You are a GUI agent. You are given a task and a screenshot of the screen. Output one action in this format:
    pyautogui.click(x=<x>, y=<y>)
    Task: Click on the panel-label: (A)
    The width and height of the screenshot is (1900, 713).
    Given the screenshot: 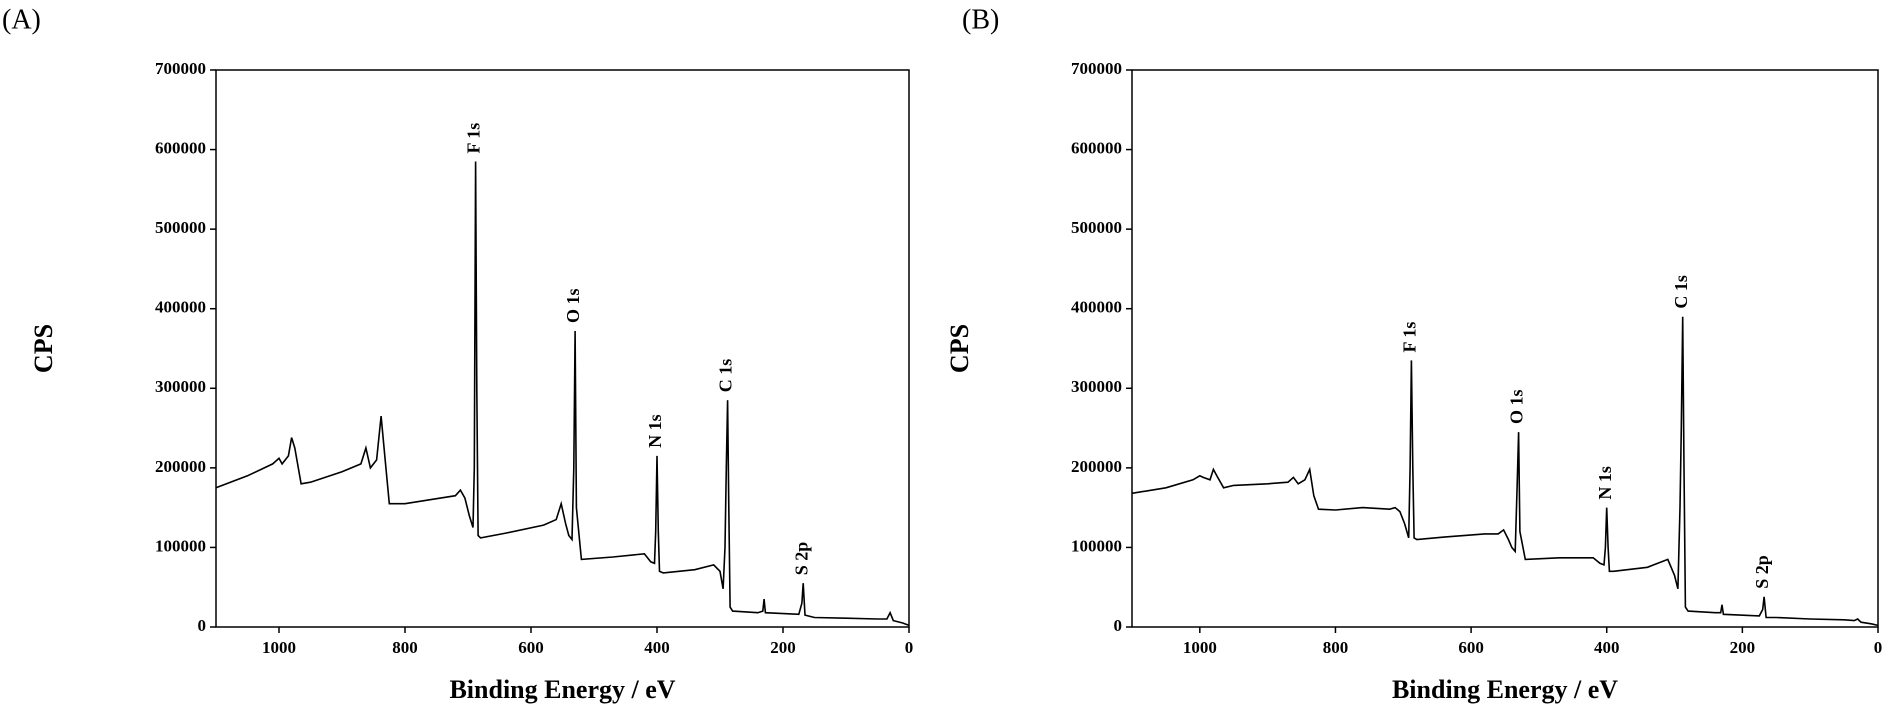 What is the action you would take?
    pyautogui.click(x=21, y=19)
    